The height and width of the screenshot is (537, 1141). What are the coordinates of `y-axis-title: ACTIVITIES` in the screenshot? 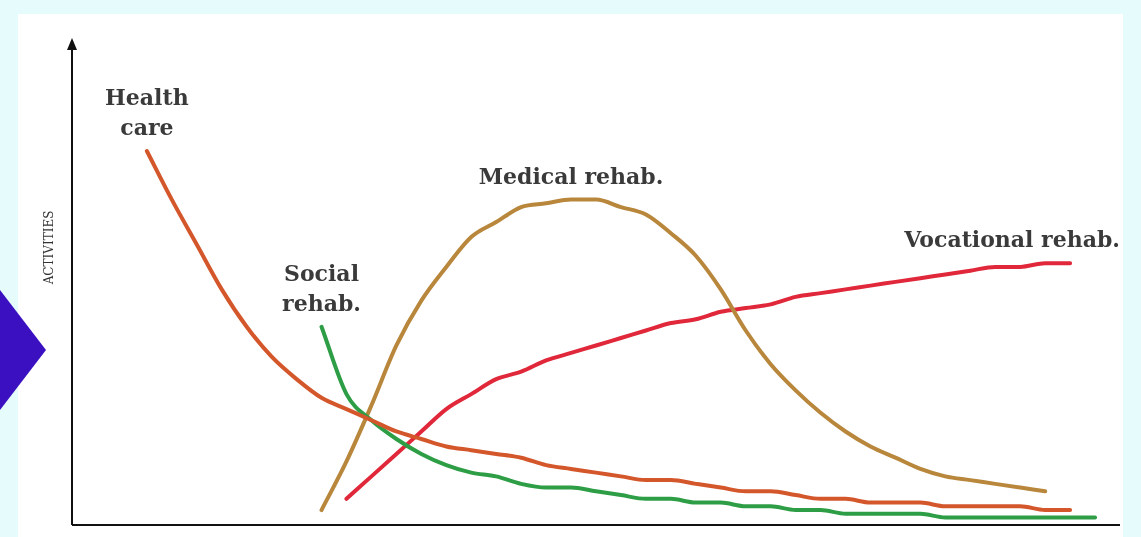 It's located at (49, 248).